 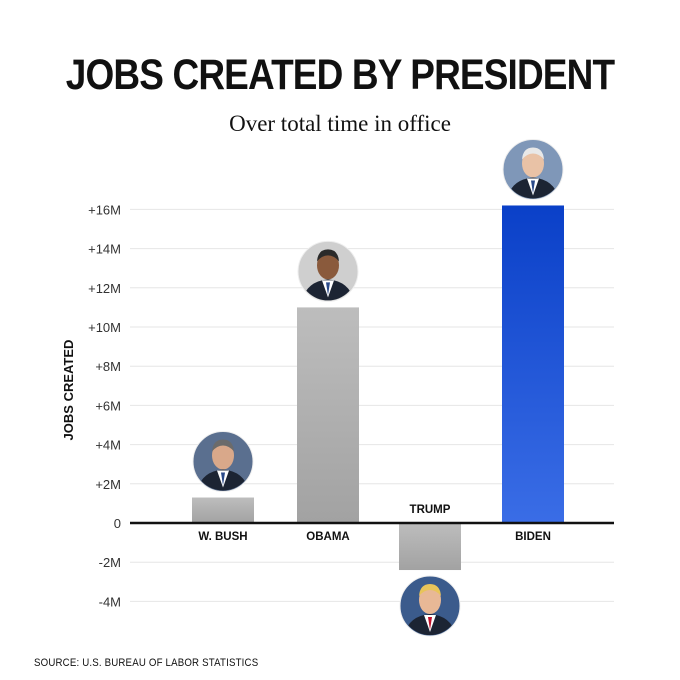 I want to click on category-labels: W. BUSH OBAMA TRUMP BIDEN, so click(x=374, y=523).